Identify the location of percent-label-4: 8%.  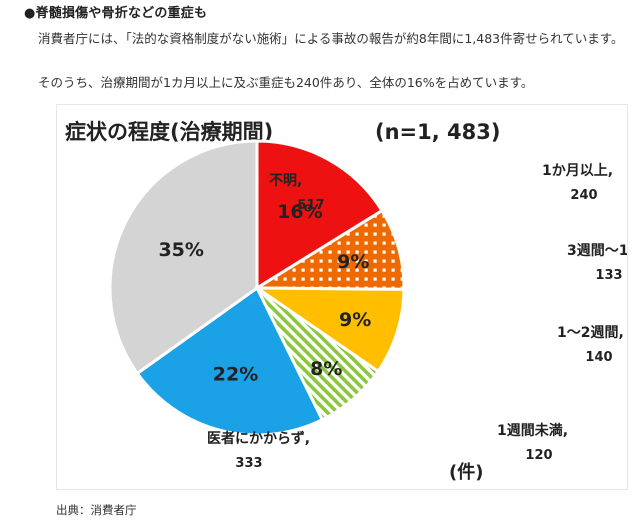
(326, 369).